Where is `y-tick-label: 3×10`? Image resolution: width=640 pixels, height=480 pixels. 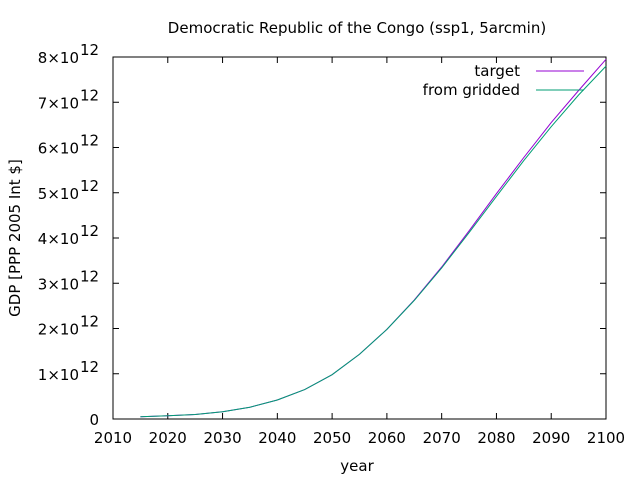
y-tick-label: 3×10 is located at coordinates (58, 284).